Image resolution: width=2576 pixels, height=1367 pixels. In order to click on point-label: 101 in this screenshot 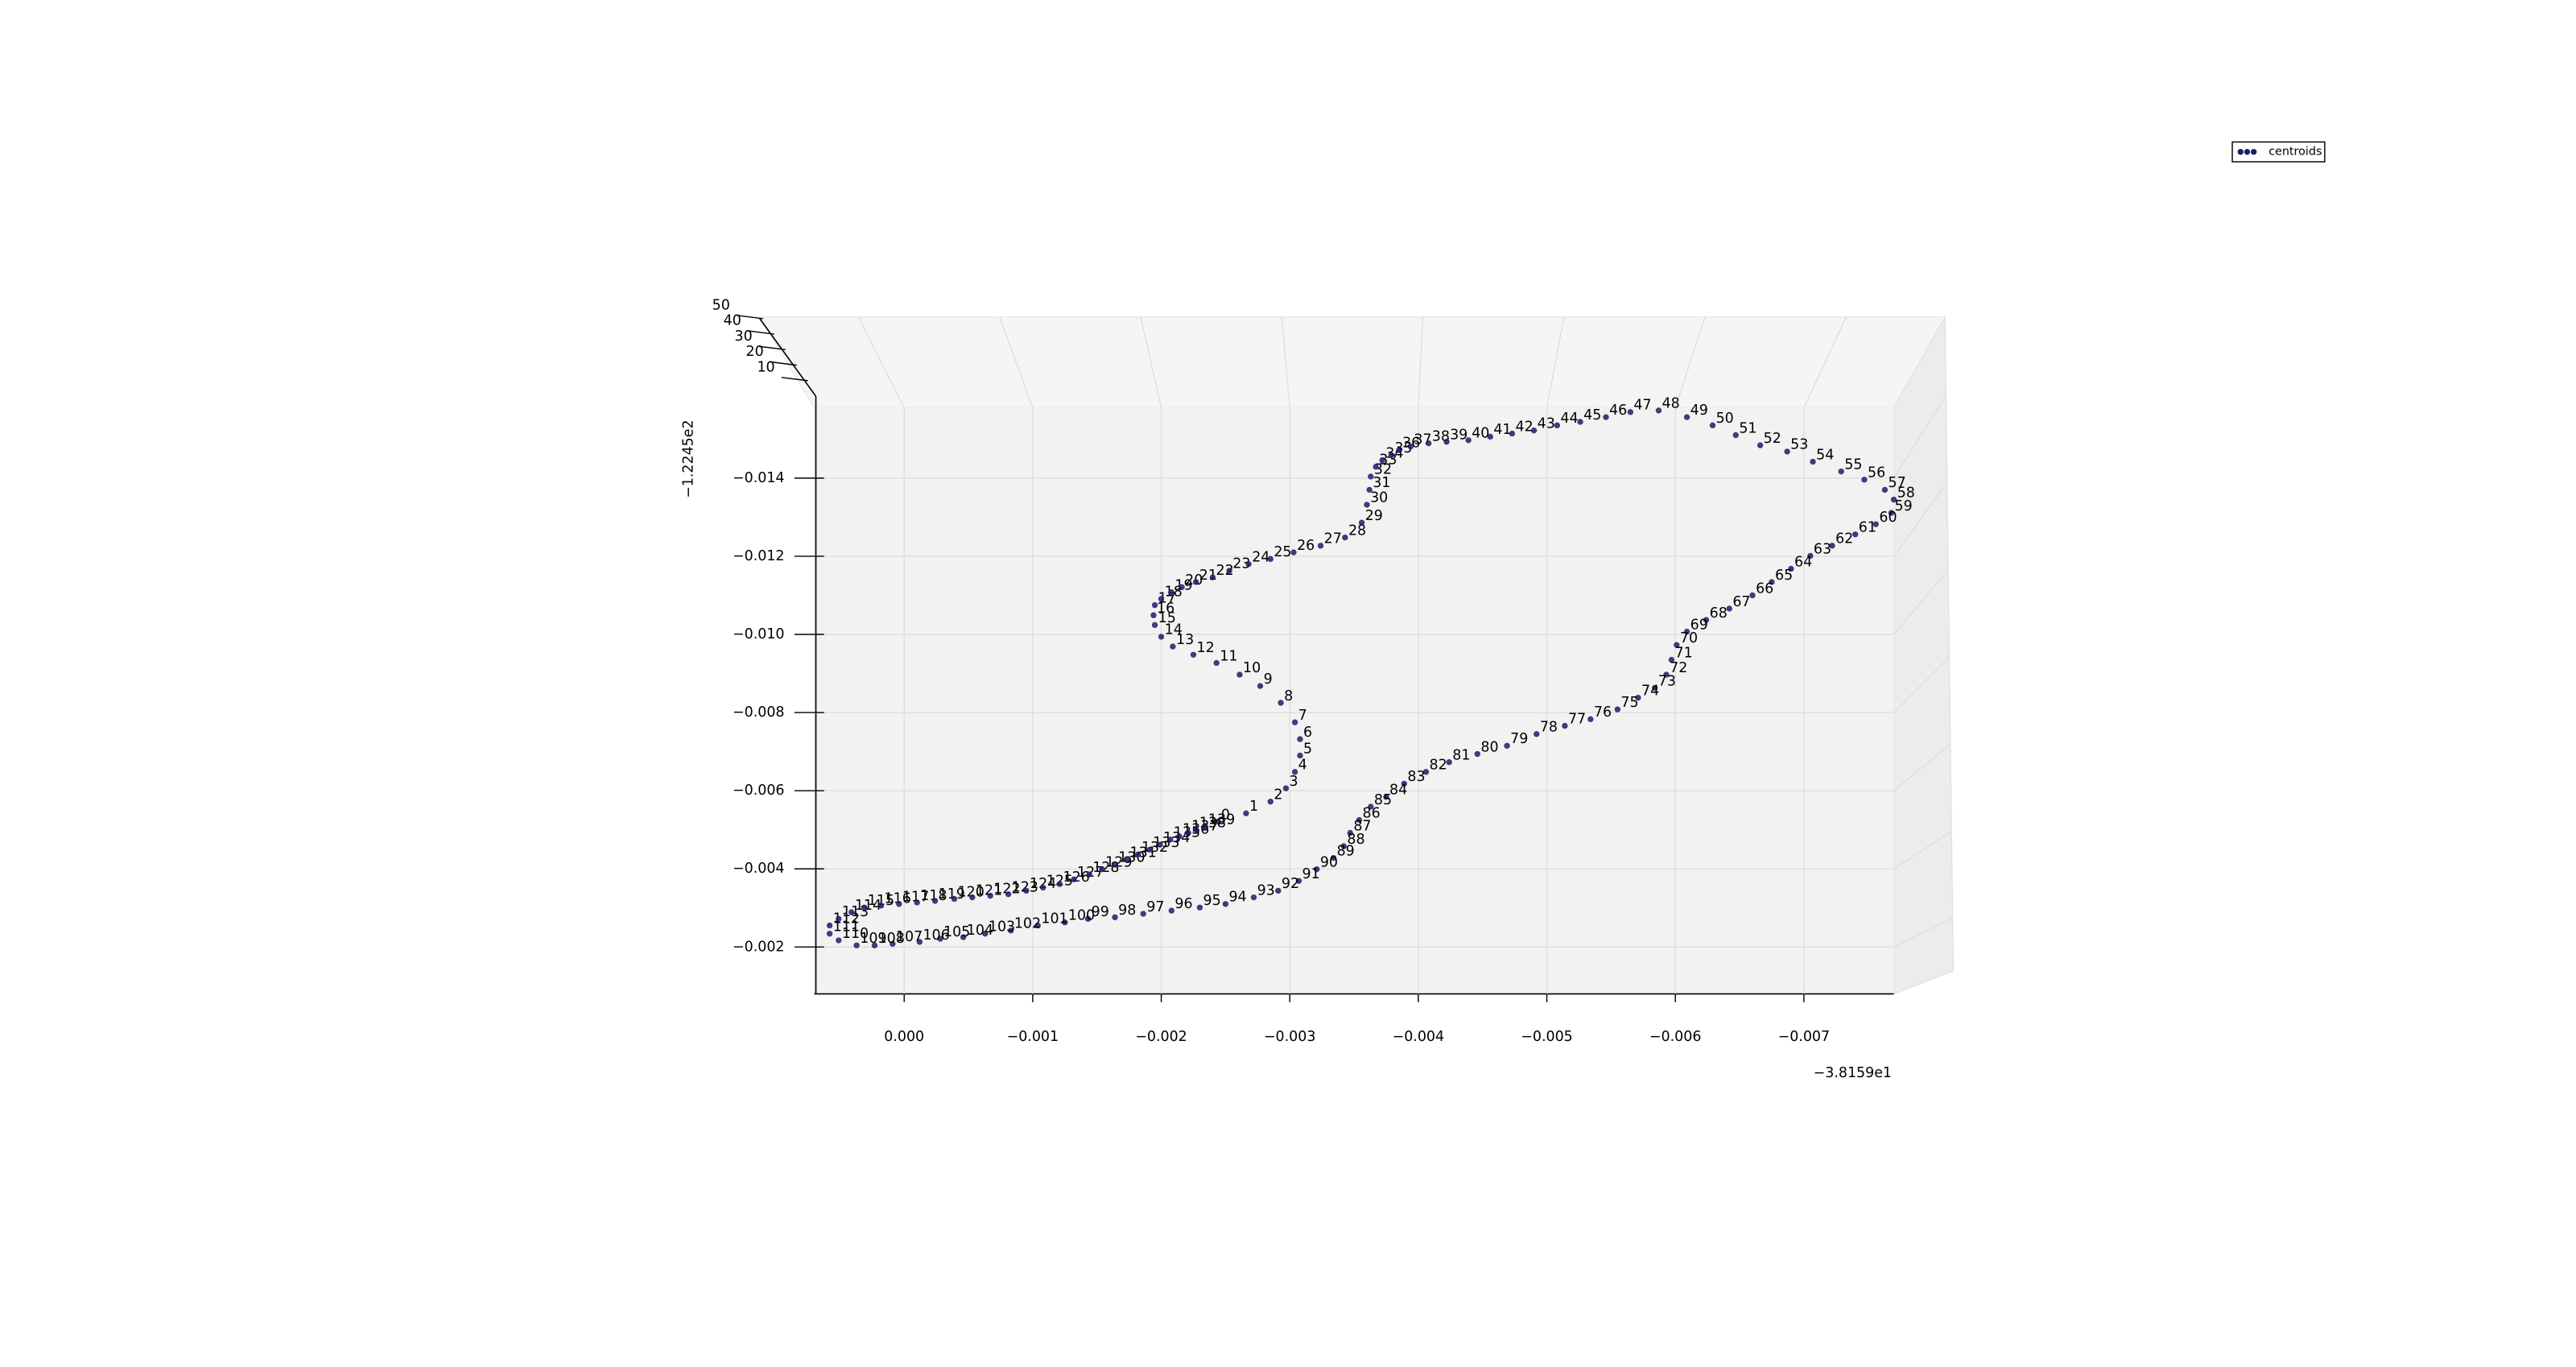, I will do `click(1054, 919)`.